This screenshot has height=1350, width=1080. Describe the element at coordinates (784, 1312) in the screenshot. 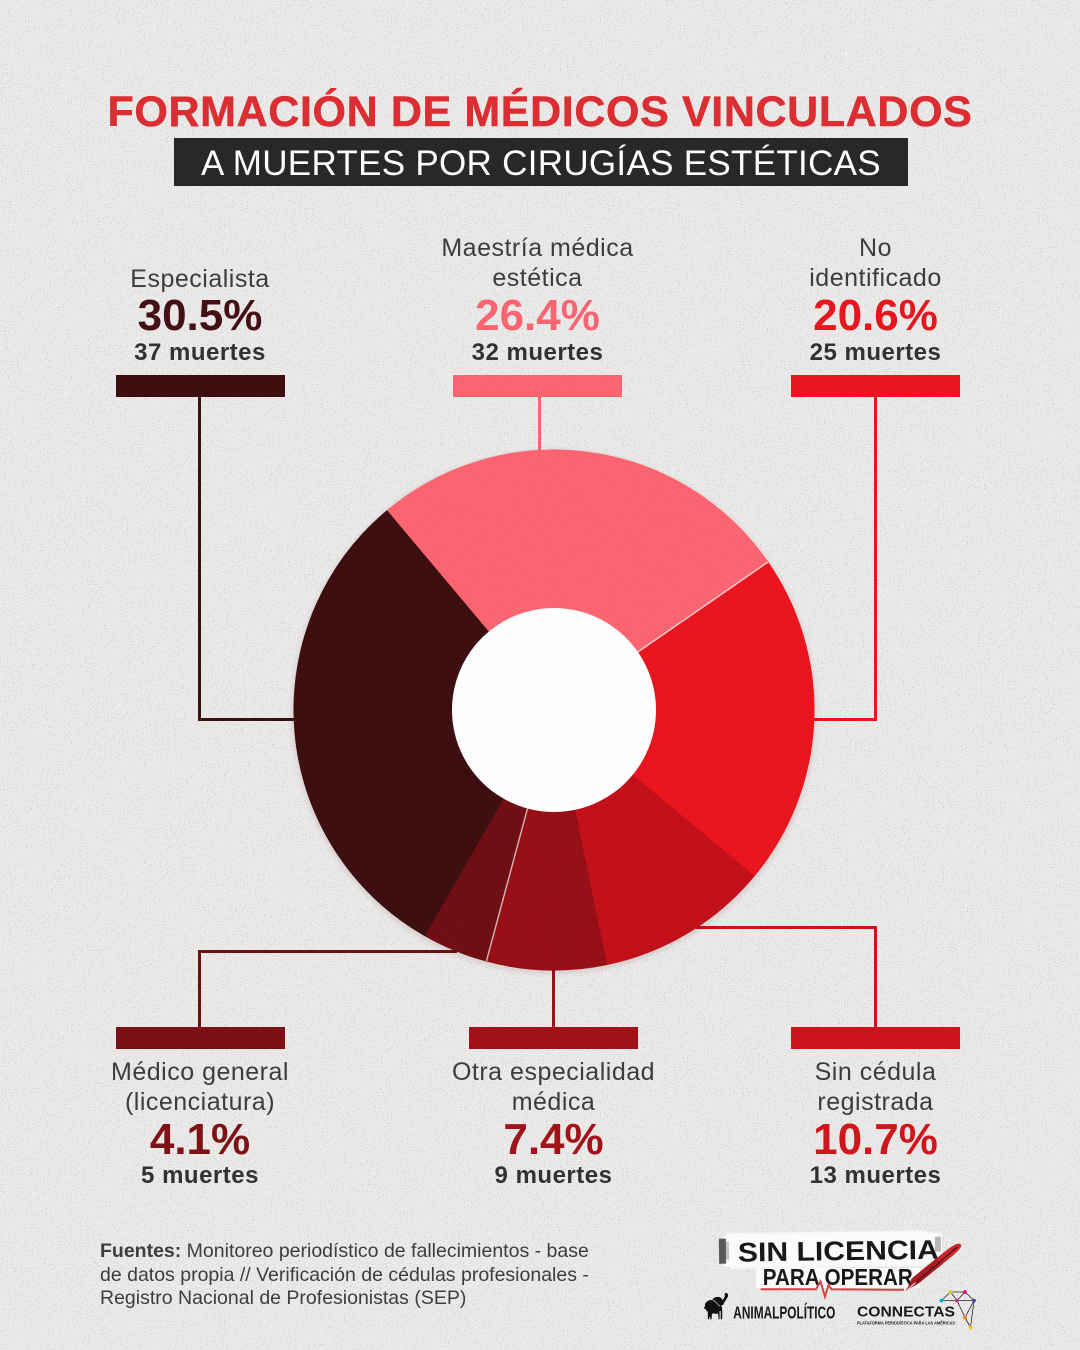

I see `svg-text: ANIMALPOLÍTICO` at that location.